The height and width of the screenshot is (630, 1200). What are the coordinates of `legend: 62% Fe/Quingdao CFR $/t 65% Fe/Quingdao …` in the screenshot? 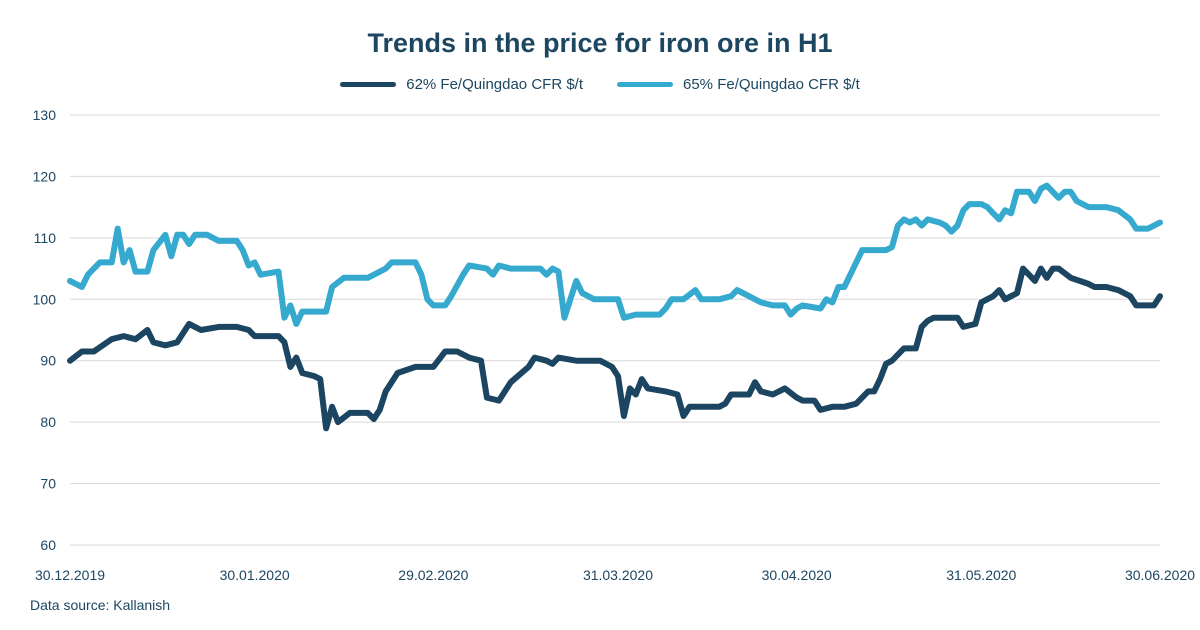 It's located at (600, 84).